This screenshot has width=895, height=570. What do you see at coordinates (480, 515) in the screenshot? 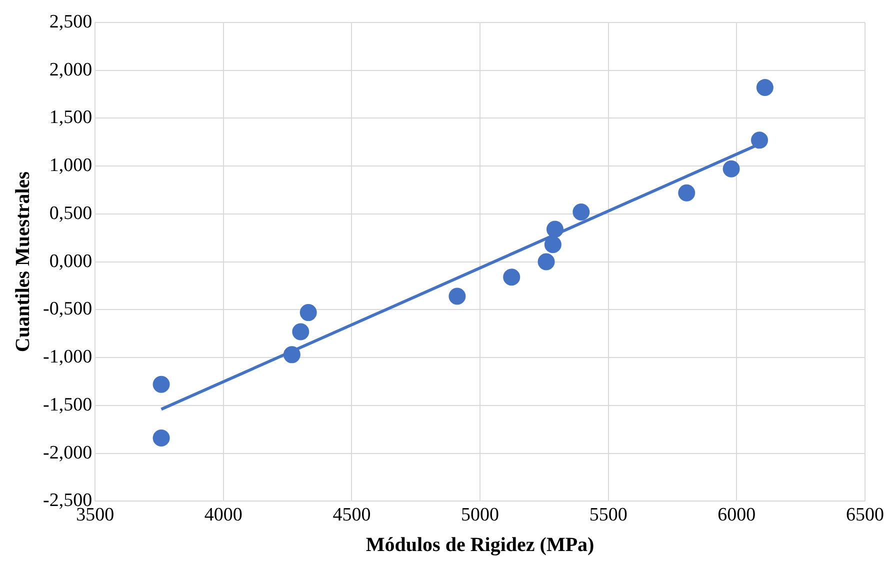
I see `x-tick-label: 5000` at bounding box center [480, 515].